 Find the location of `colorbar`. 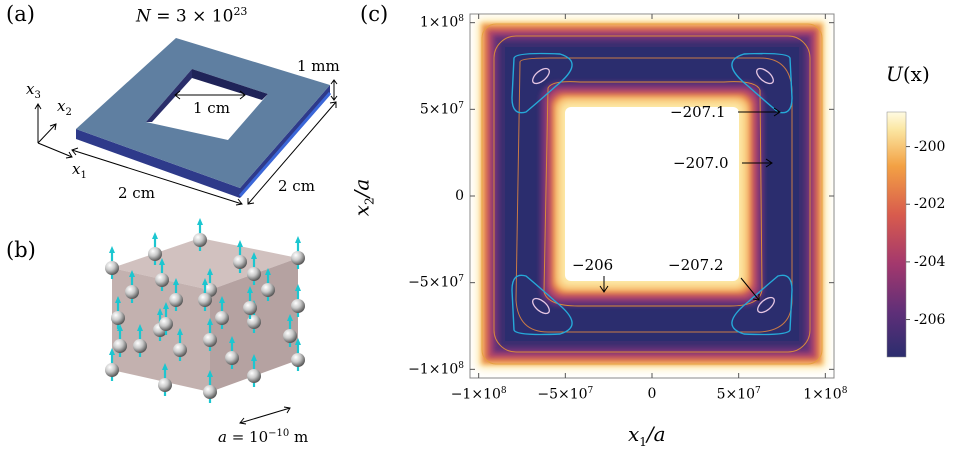

colorbar is located at coordinates (896, 234).